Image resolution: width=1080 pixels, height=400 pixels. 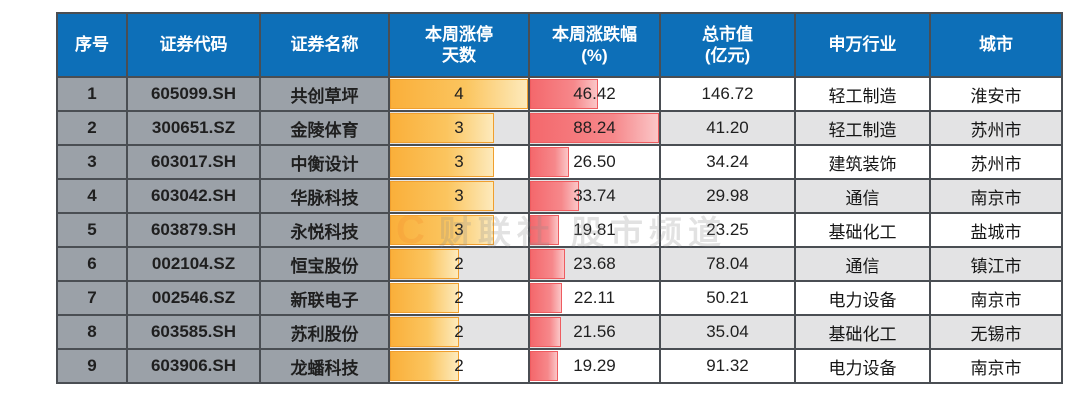 I want to click on column-header-city: 城市, so click(x=996, y=45).